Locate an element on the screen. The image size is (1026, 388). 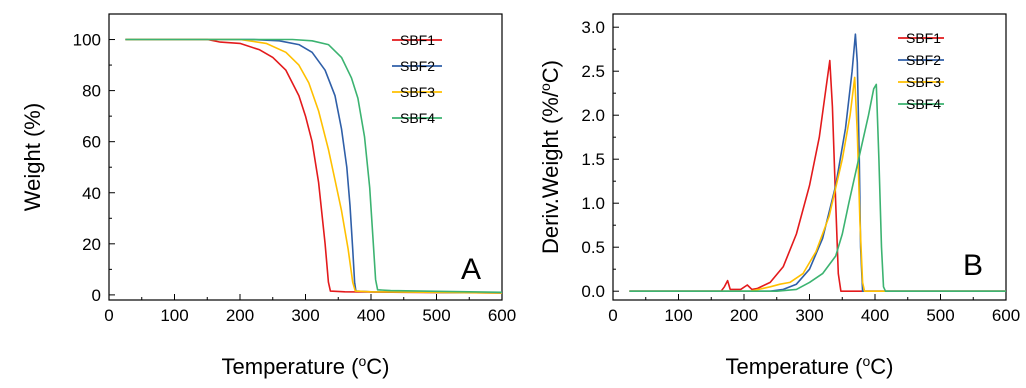
y-tick-label: 80 is located at coordinates (91, 91).